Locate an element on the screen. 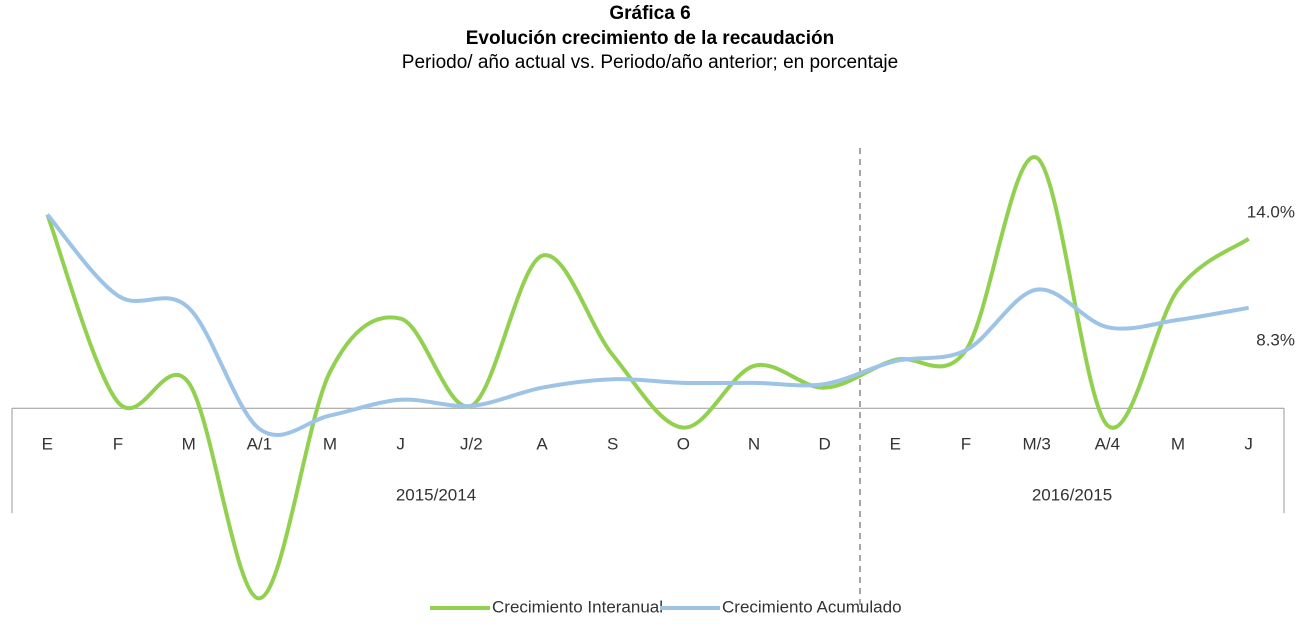 The image size is (1299, 633). chart-title: Gráfica 6 is located at coordinates (649, 13).